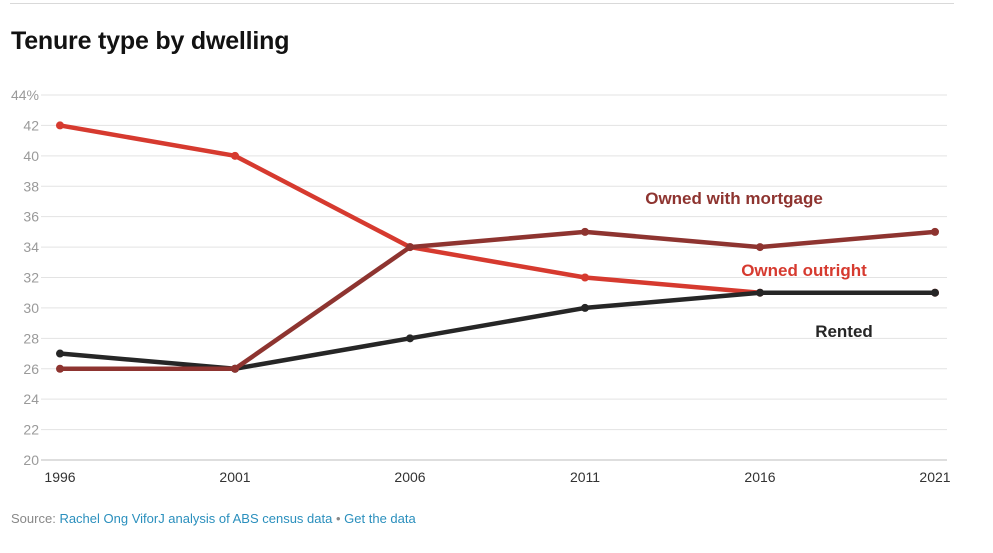  I want to click on series-line-rented, so click(497, 330).